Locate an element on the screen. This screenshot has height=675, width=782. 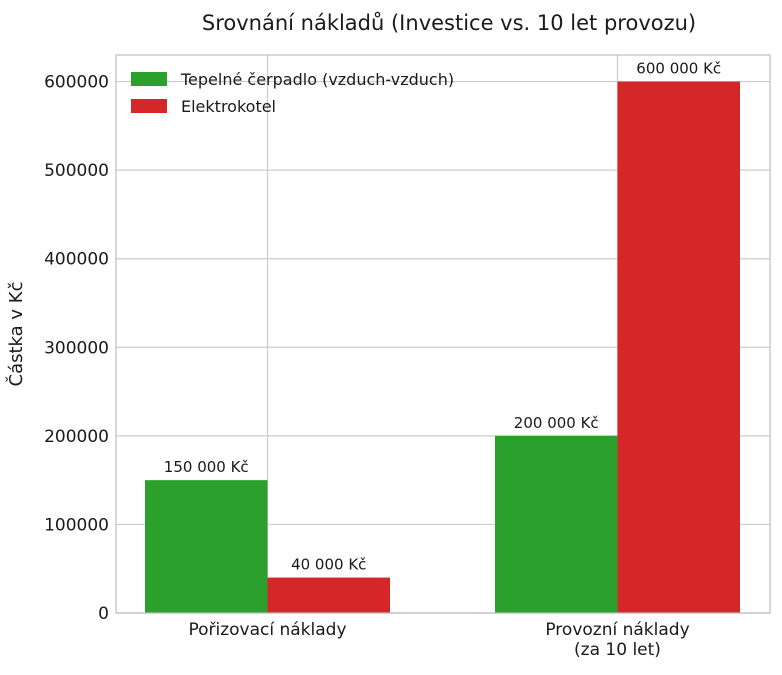
bar-value-label: 150 000 Kč is located at coordinates (206, 467).